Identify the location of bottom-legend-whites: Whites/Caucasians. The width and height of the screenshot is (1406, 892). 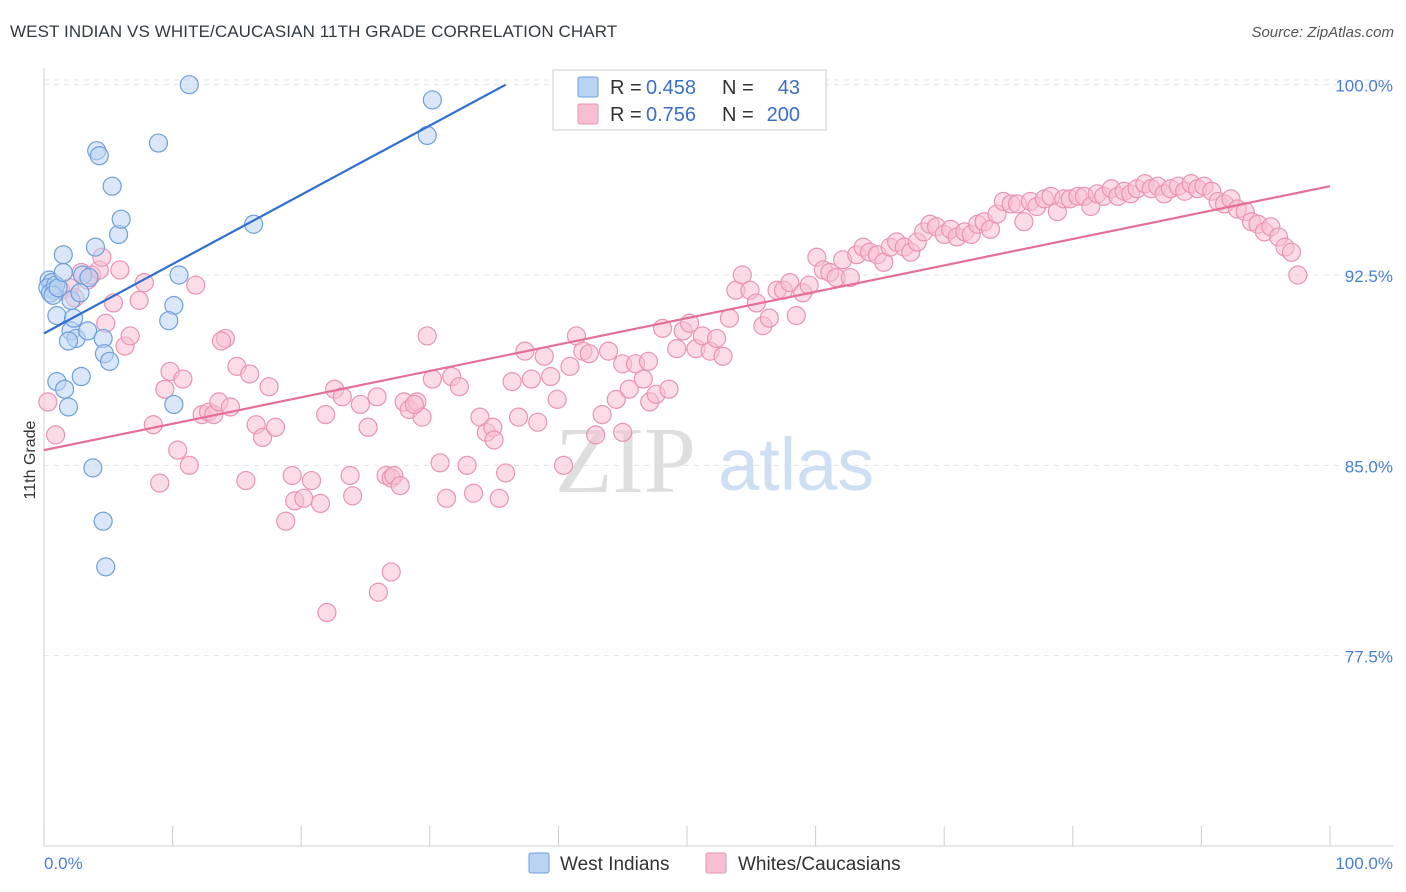
(819, 864).